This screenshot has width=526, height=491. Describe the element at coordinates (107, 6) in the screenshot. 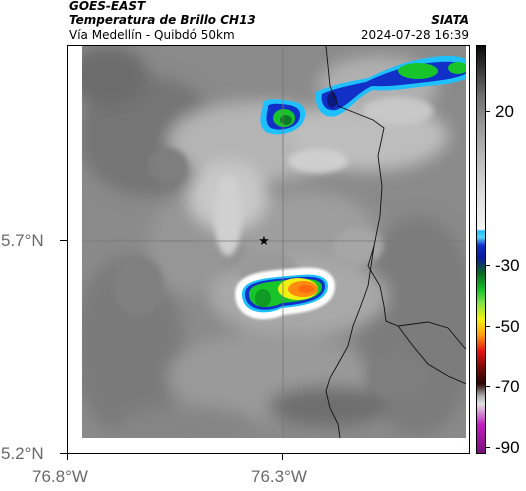

I see `satellite-name: GOES-EAST` at that location.